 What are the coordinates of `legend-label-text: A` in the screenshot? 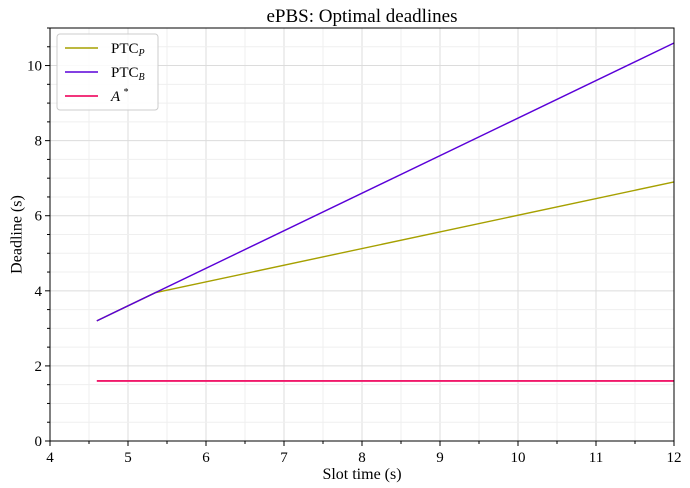 It's located at (115, 97).